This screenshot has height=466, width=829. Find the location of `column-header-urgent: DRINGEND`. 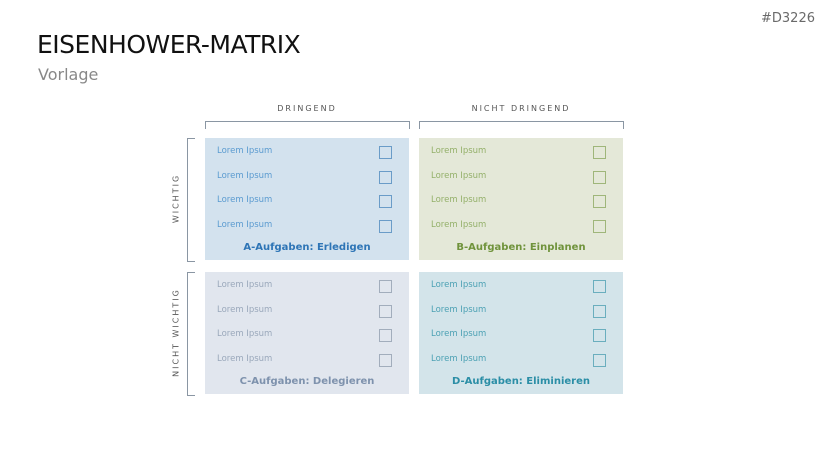

column-header-urgent: DRINGEND is located at coordinates (307, 108).